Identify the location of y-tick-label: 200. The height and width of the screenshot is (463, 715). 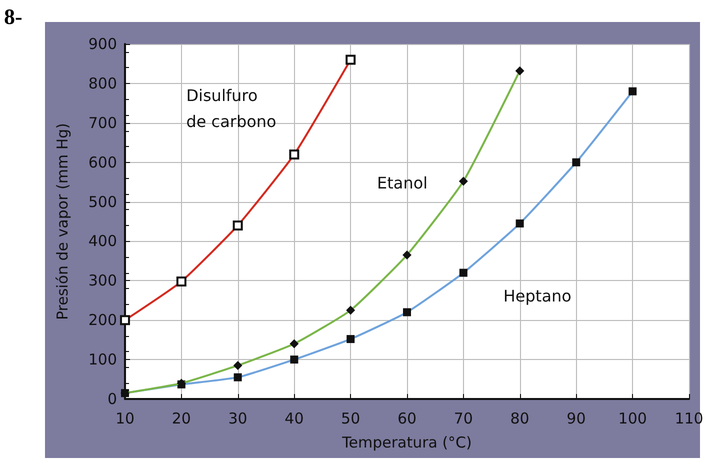
(102, 320).